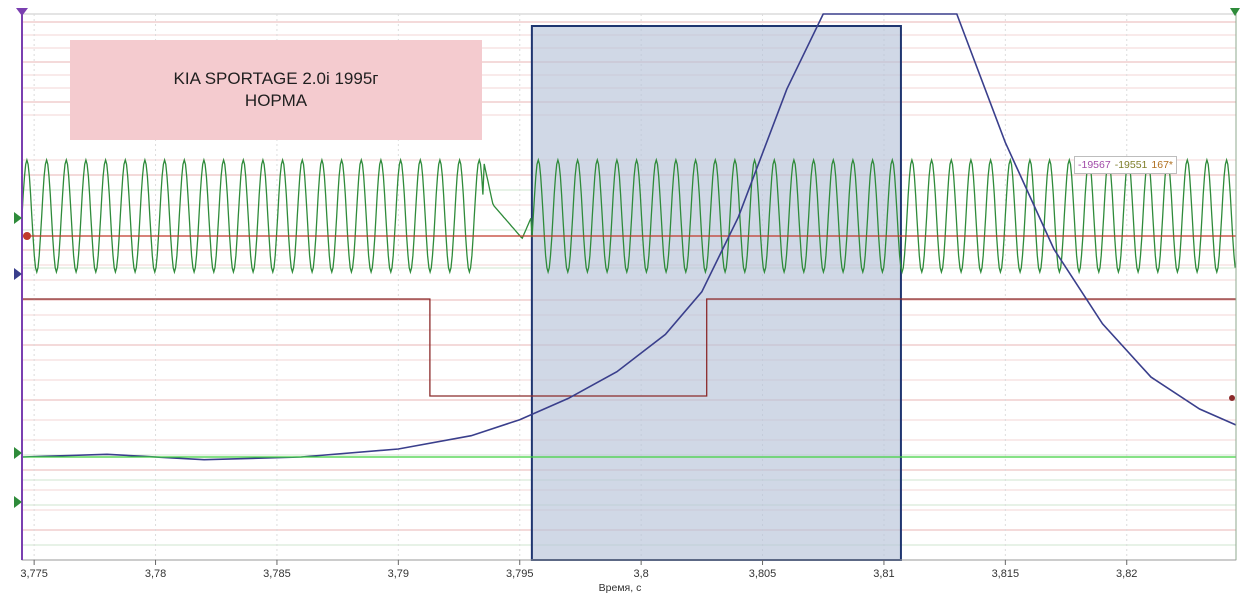 The height and width of the screenshot is (599, 1240). What do you see at coordinates (18, 218) in the screenshot?
I see `trigger-marker-icon` at bounding box center [18, 218].